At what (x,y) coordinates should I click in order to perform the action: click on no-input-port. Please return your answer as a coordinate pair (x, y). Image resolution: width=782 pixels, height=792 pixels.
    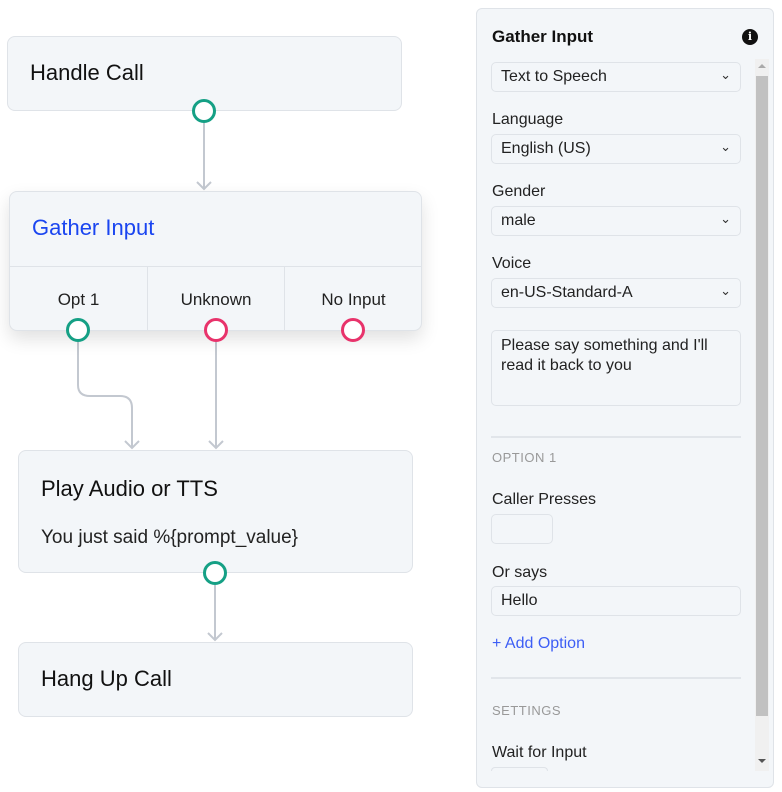
    Looking at the image, I should click on (353, 330).